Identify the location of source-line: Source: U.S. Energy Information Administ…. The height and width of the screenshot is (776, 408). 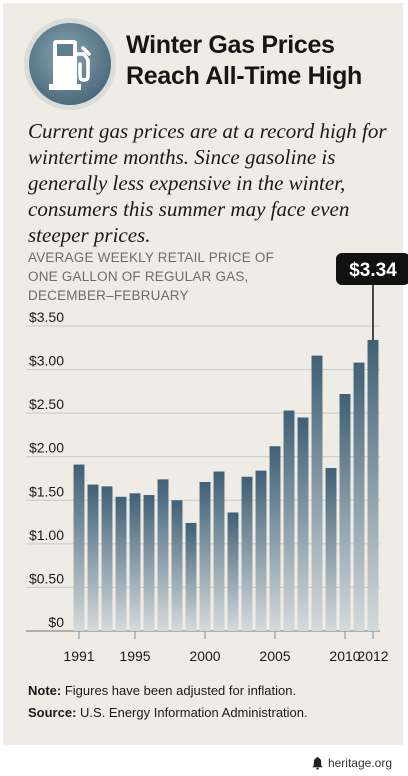
(208, 713).